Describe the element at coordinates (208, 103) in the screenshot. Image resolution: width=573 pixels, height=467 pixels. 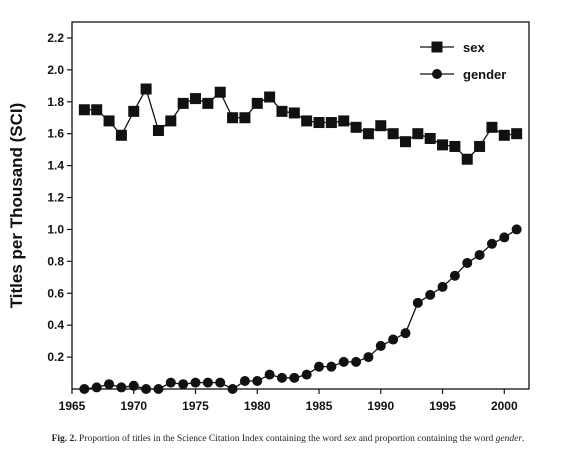
I see `point-sex-1976` at that location.